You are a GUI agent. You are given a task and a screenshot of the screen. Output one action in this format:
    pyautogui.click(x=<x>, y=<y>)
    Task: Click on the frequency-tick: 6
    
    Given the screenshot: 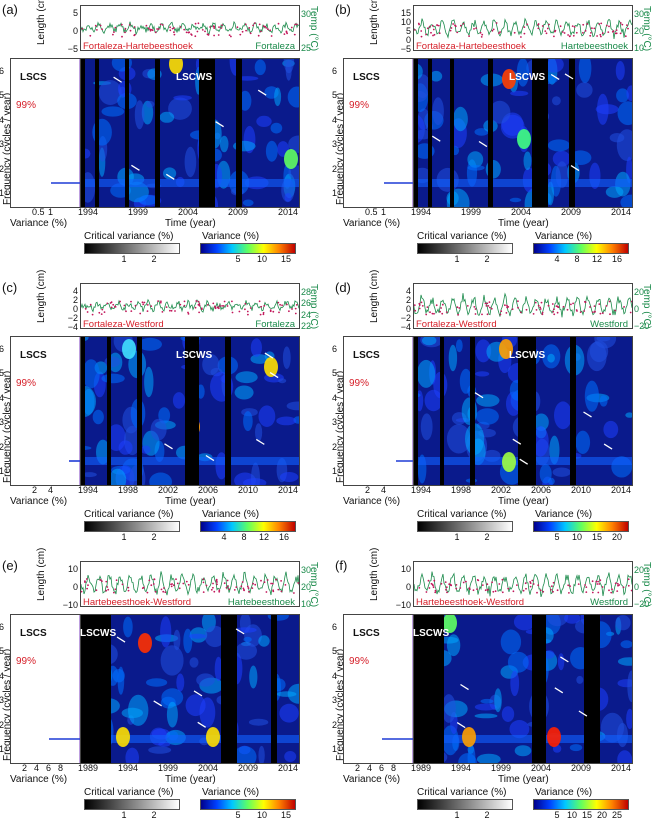 What is the action you would take?
    pyautogui.click(x=335, y=626)
    